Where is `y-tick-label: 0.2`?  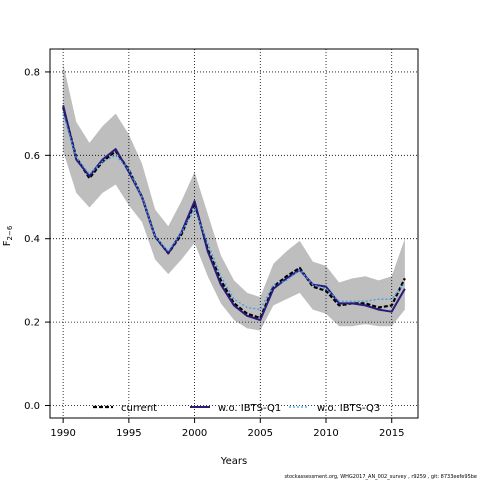 y-tick-label: 0.2 is located at coordinates (32, 323).